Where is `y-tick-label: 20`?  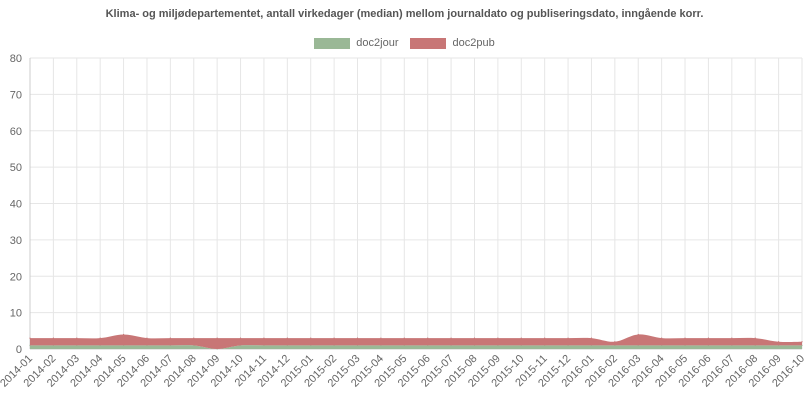
y-tick-label: 20 is located at coordinates (16, 277).